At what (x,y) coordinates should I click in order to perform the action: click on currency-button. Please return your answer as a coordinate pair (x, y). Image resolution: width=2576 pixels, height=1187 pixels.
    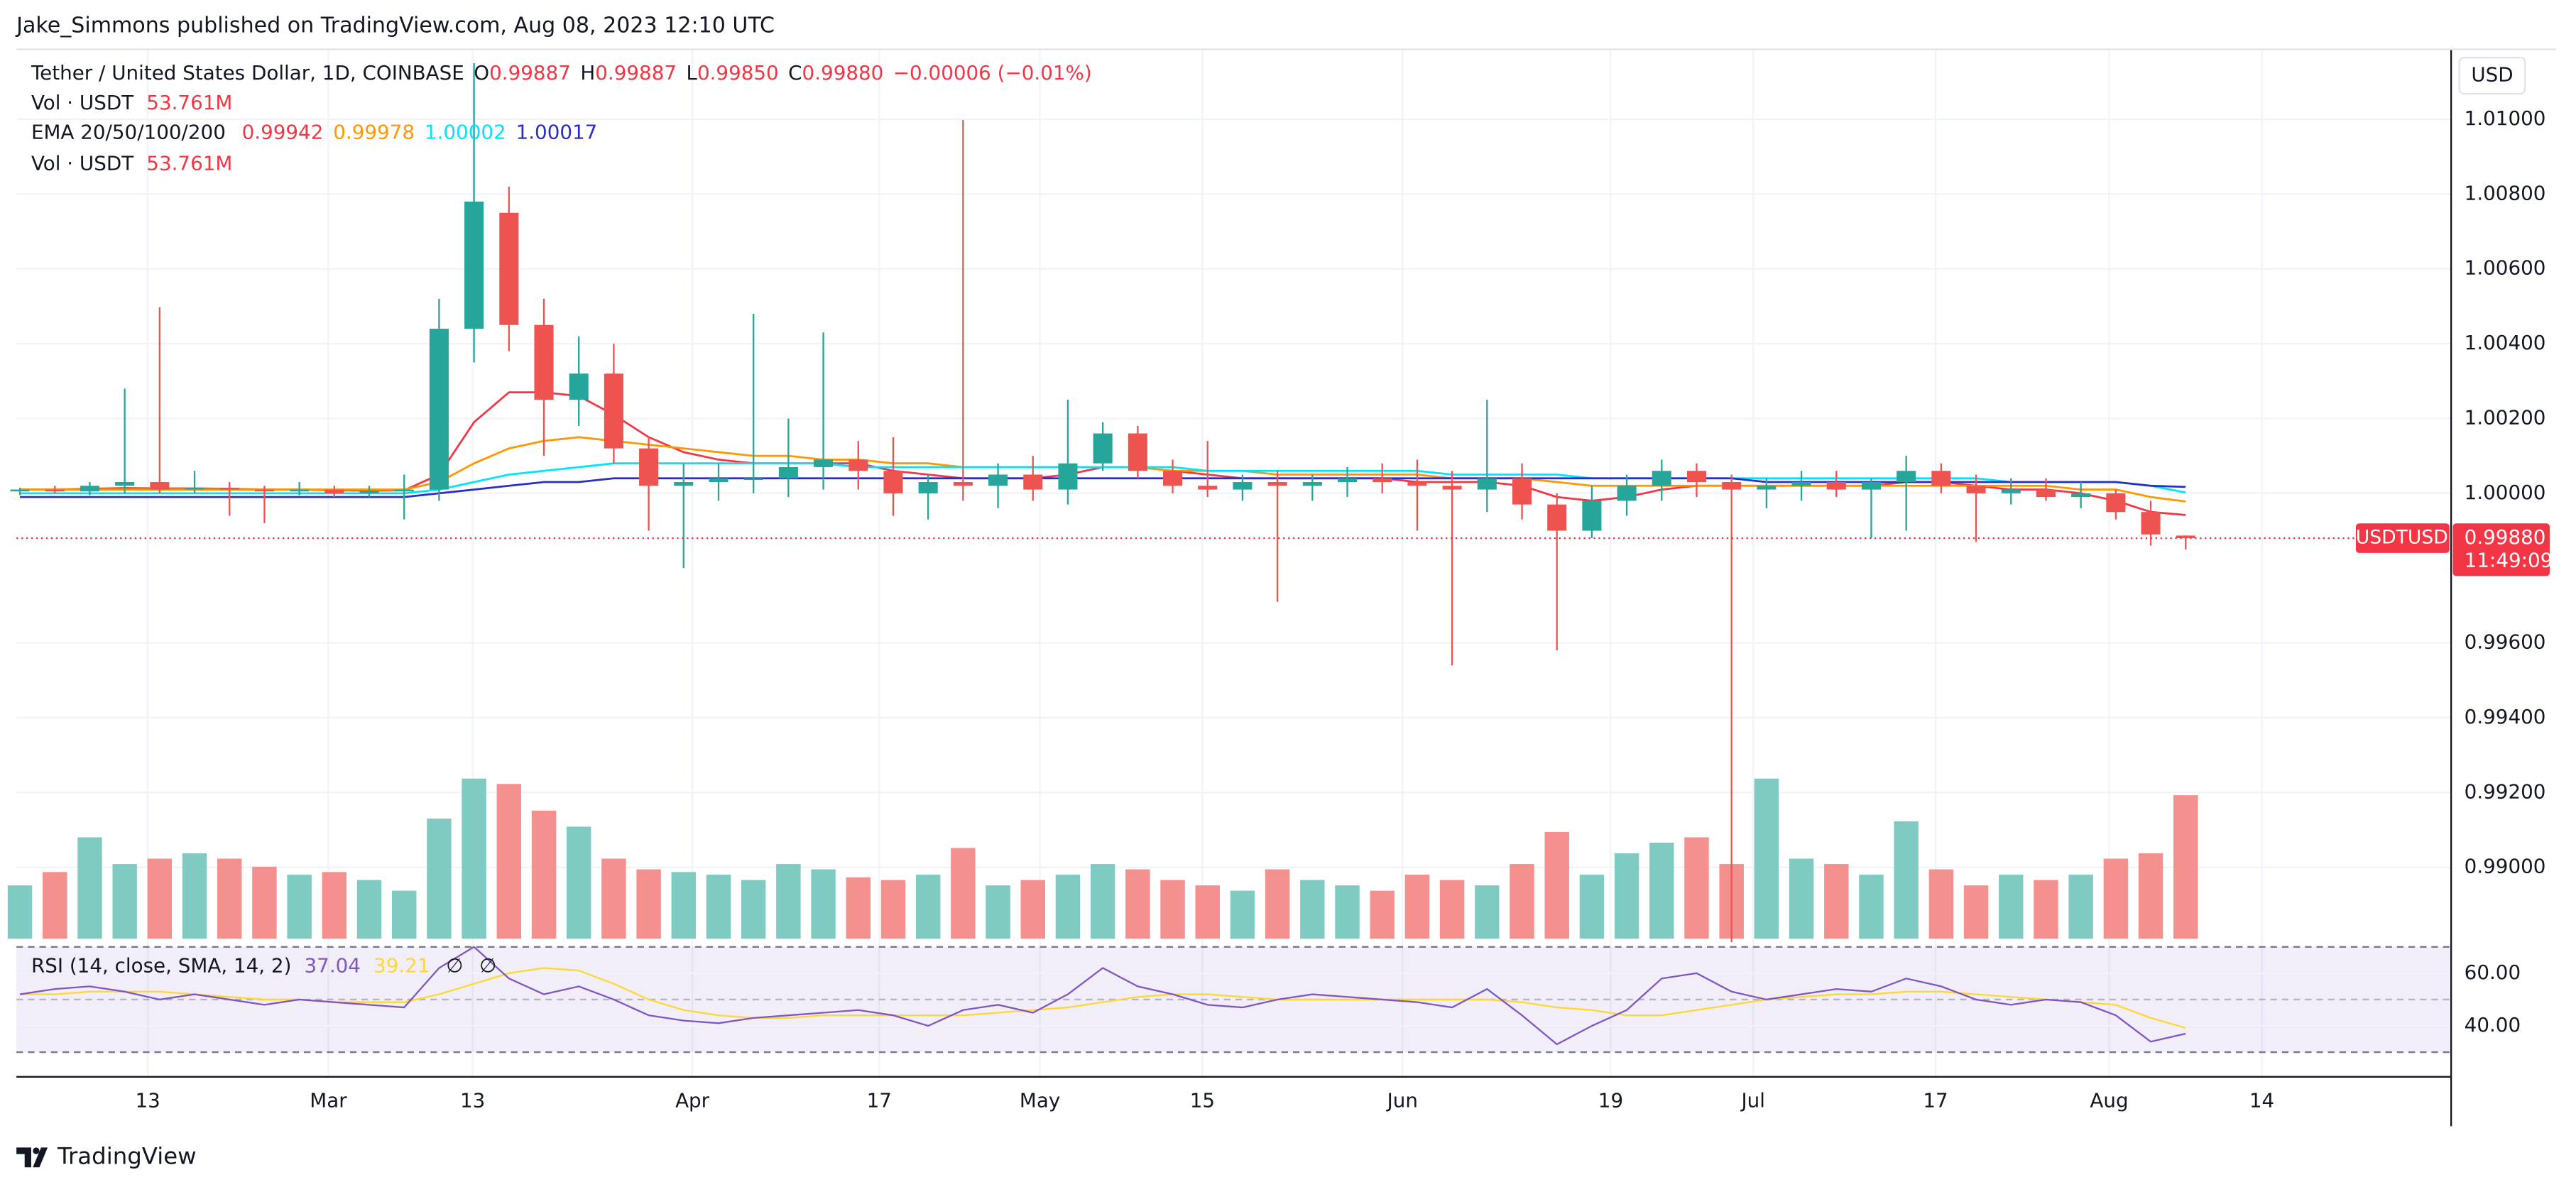
    Looking at the image, I should click on (2492, 75).